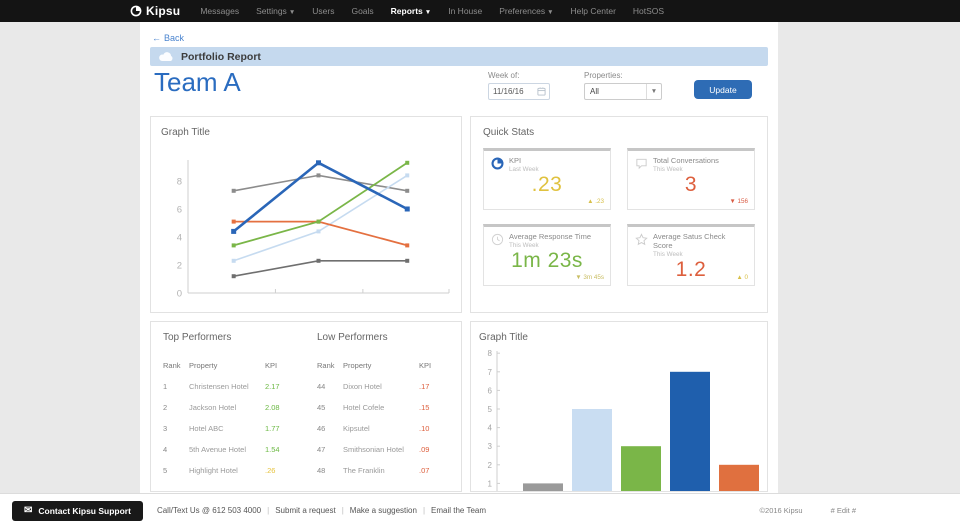  Describe the element at coordinates (742, 277) in the screenshot. I see `stat-delta: ▲ 0` at that location.